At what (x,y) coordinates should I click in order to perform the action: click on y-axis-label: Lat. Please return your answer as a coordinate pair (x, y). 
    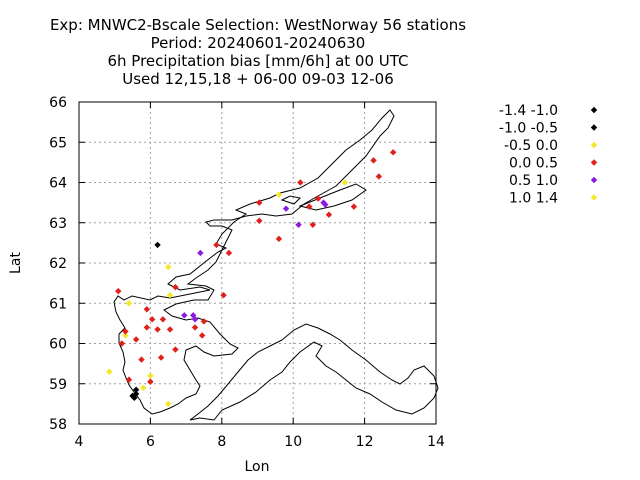
    Looking at the image, I should click on (16, 263).